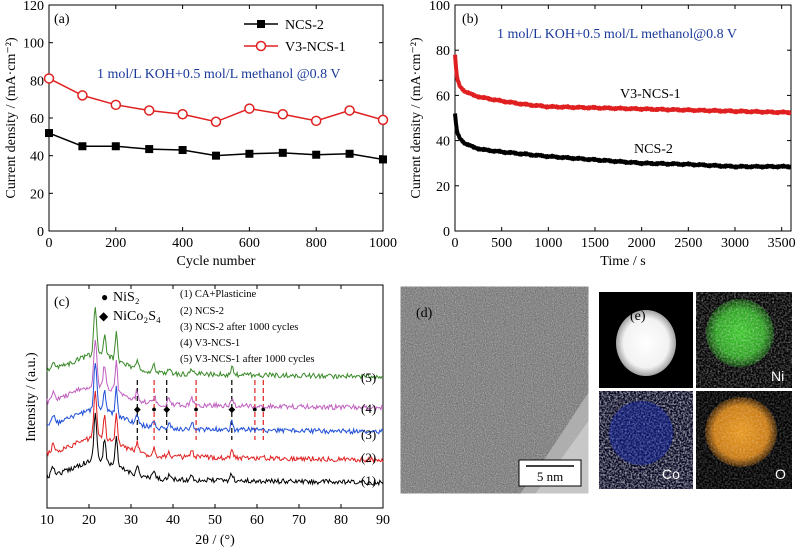  I want to click on panel-a-annotation: 1 mol/L KOH+0.5 mol/L methanol @0.8 V, so click(218, 74).